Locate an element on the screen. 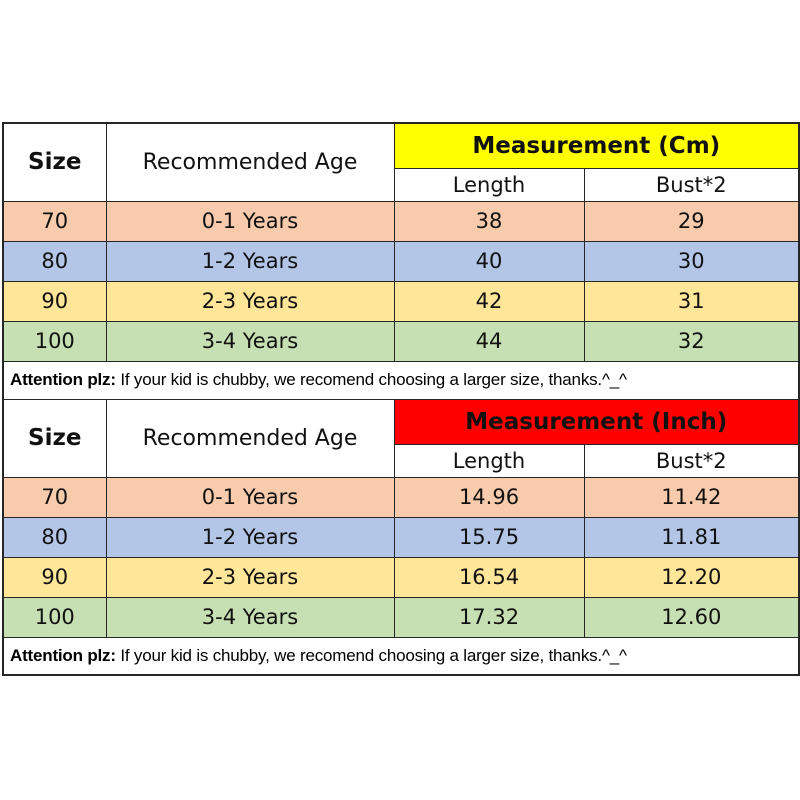 The image size is (800, 800). table-row: 70 0-1 Years 38 29 is located at coordinates (401, 221).